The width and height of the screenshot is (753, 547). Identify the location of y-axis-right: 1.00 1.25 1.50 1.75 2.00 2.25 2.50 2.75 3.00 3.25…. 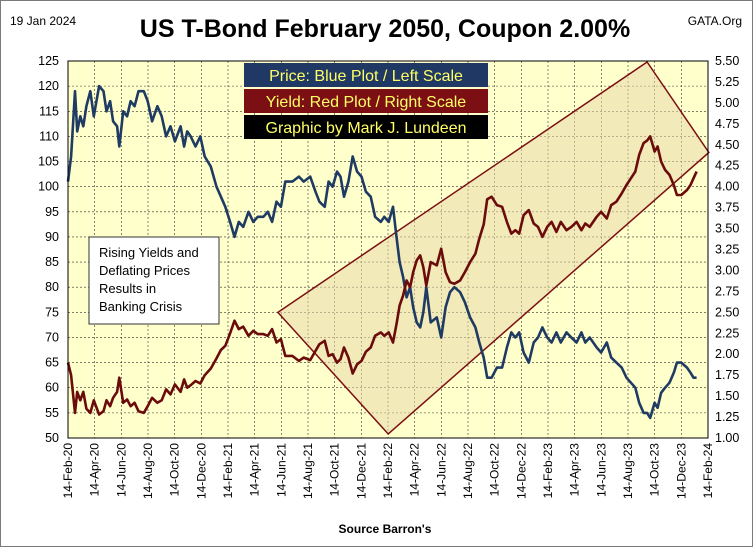
(727, 249).